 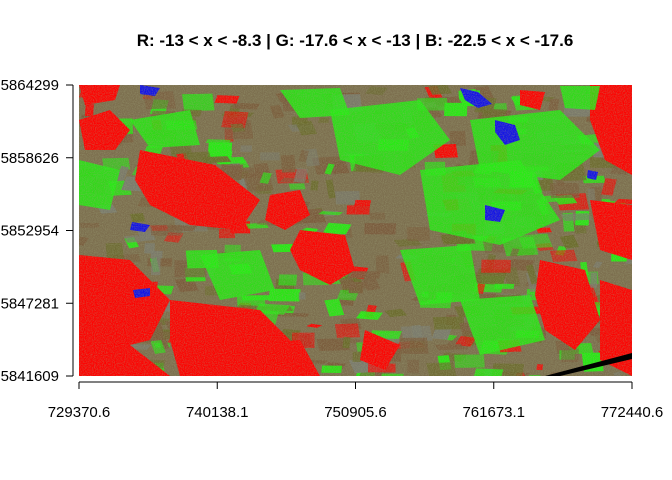 I want to click on x-tick-label: 750905.6, so click(x=355, y=412).